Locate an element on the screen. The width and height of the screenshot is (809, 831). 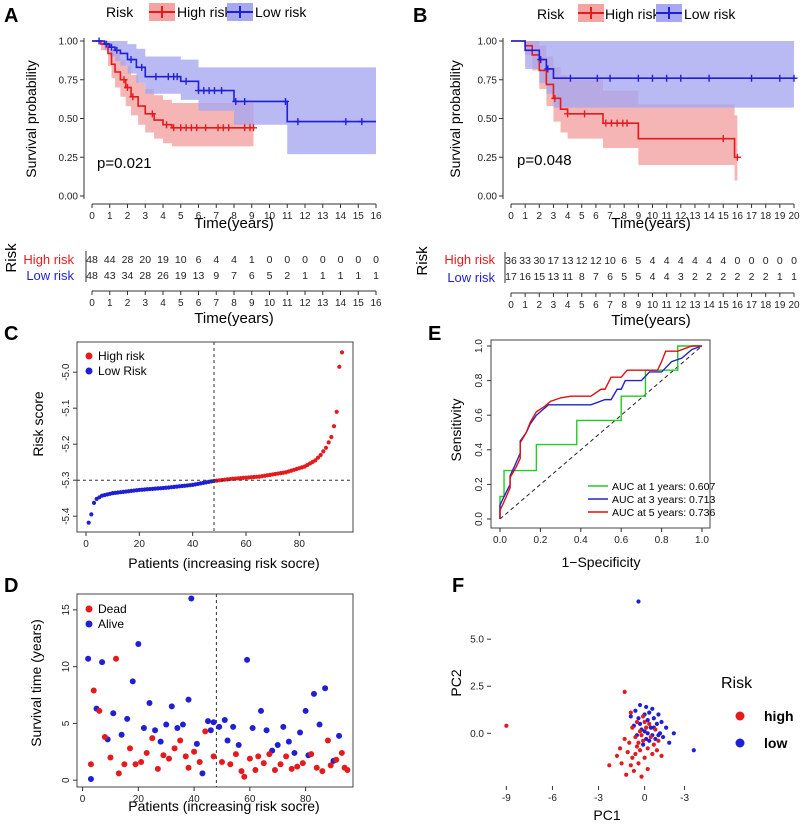
risk-x-tick-label-b: 0 is located at coordinates (511, 305).